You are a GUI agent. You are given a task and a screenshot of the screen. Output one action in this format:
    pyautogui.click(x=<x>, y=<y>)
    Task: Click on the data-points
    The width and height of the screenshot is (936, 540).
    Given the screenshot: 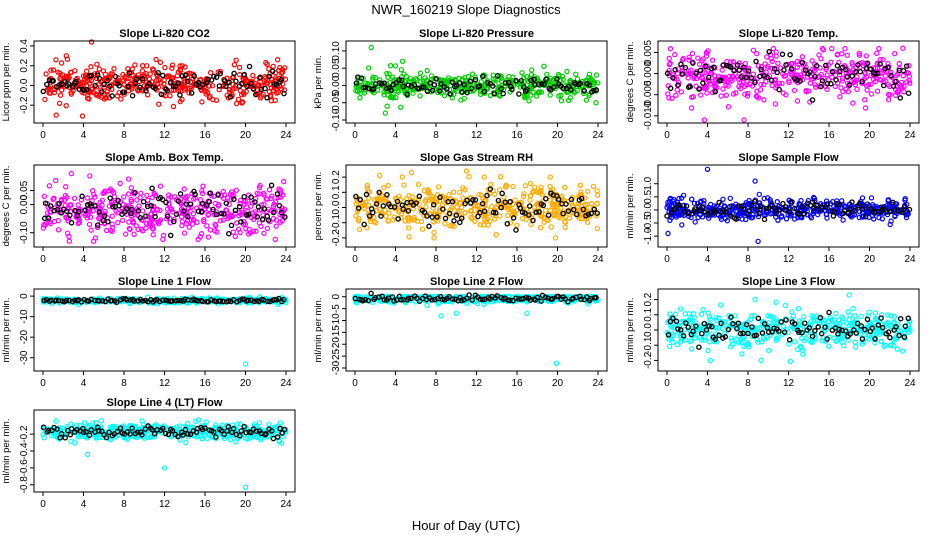 What is the action you would take?
    pyautogui.click(x=164, y=453)
    